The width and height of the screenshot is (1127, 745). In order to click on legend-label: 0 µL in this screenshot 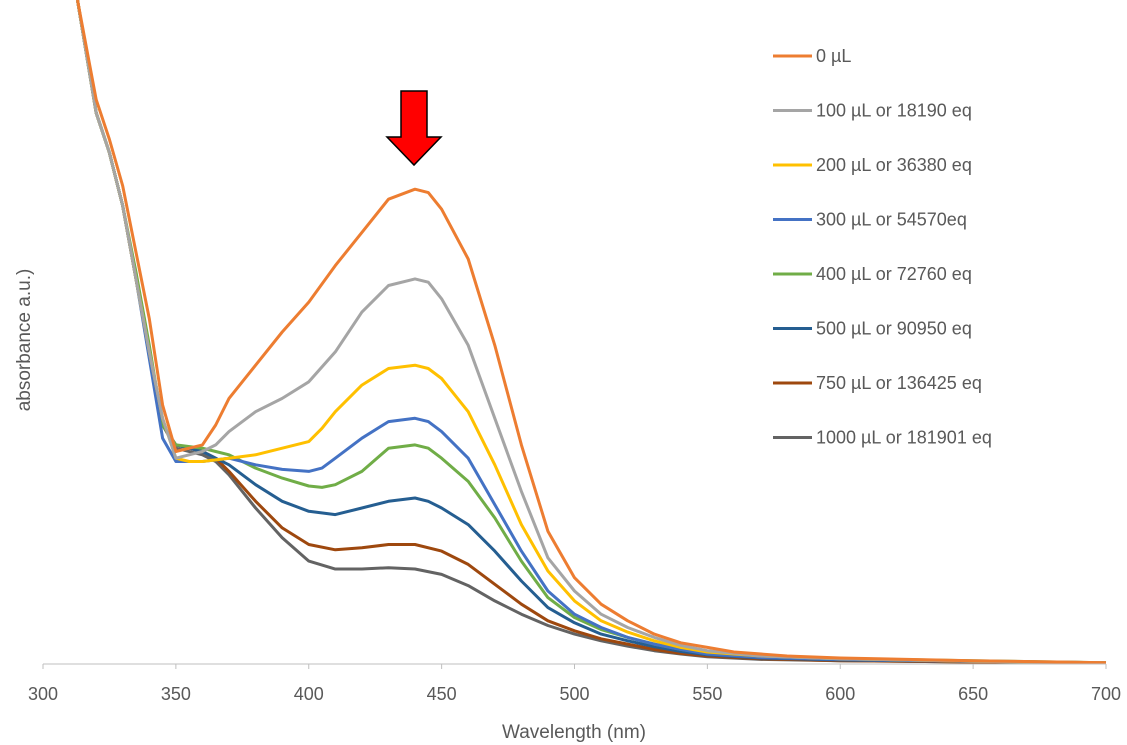, I will do `click(833, 56)`.